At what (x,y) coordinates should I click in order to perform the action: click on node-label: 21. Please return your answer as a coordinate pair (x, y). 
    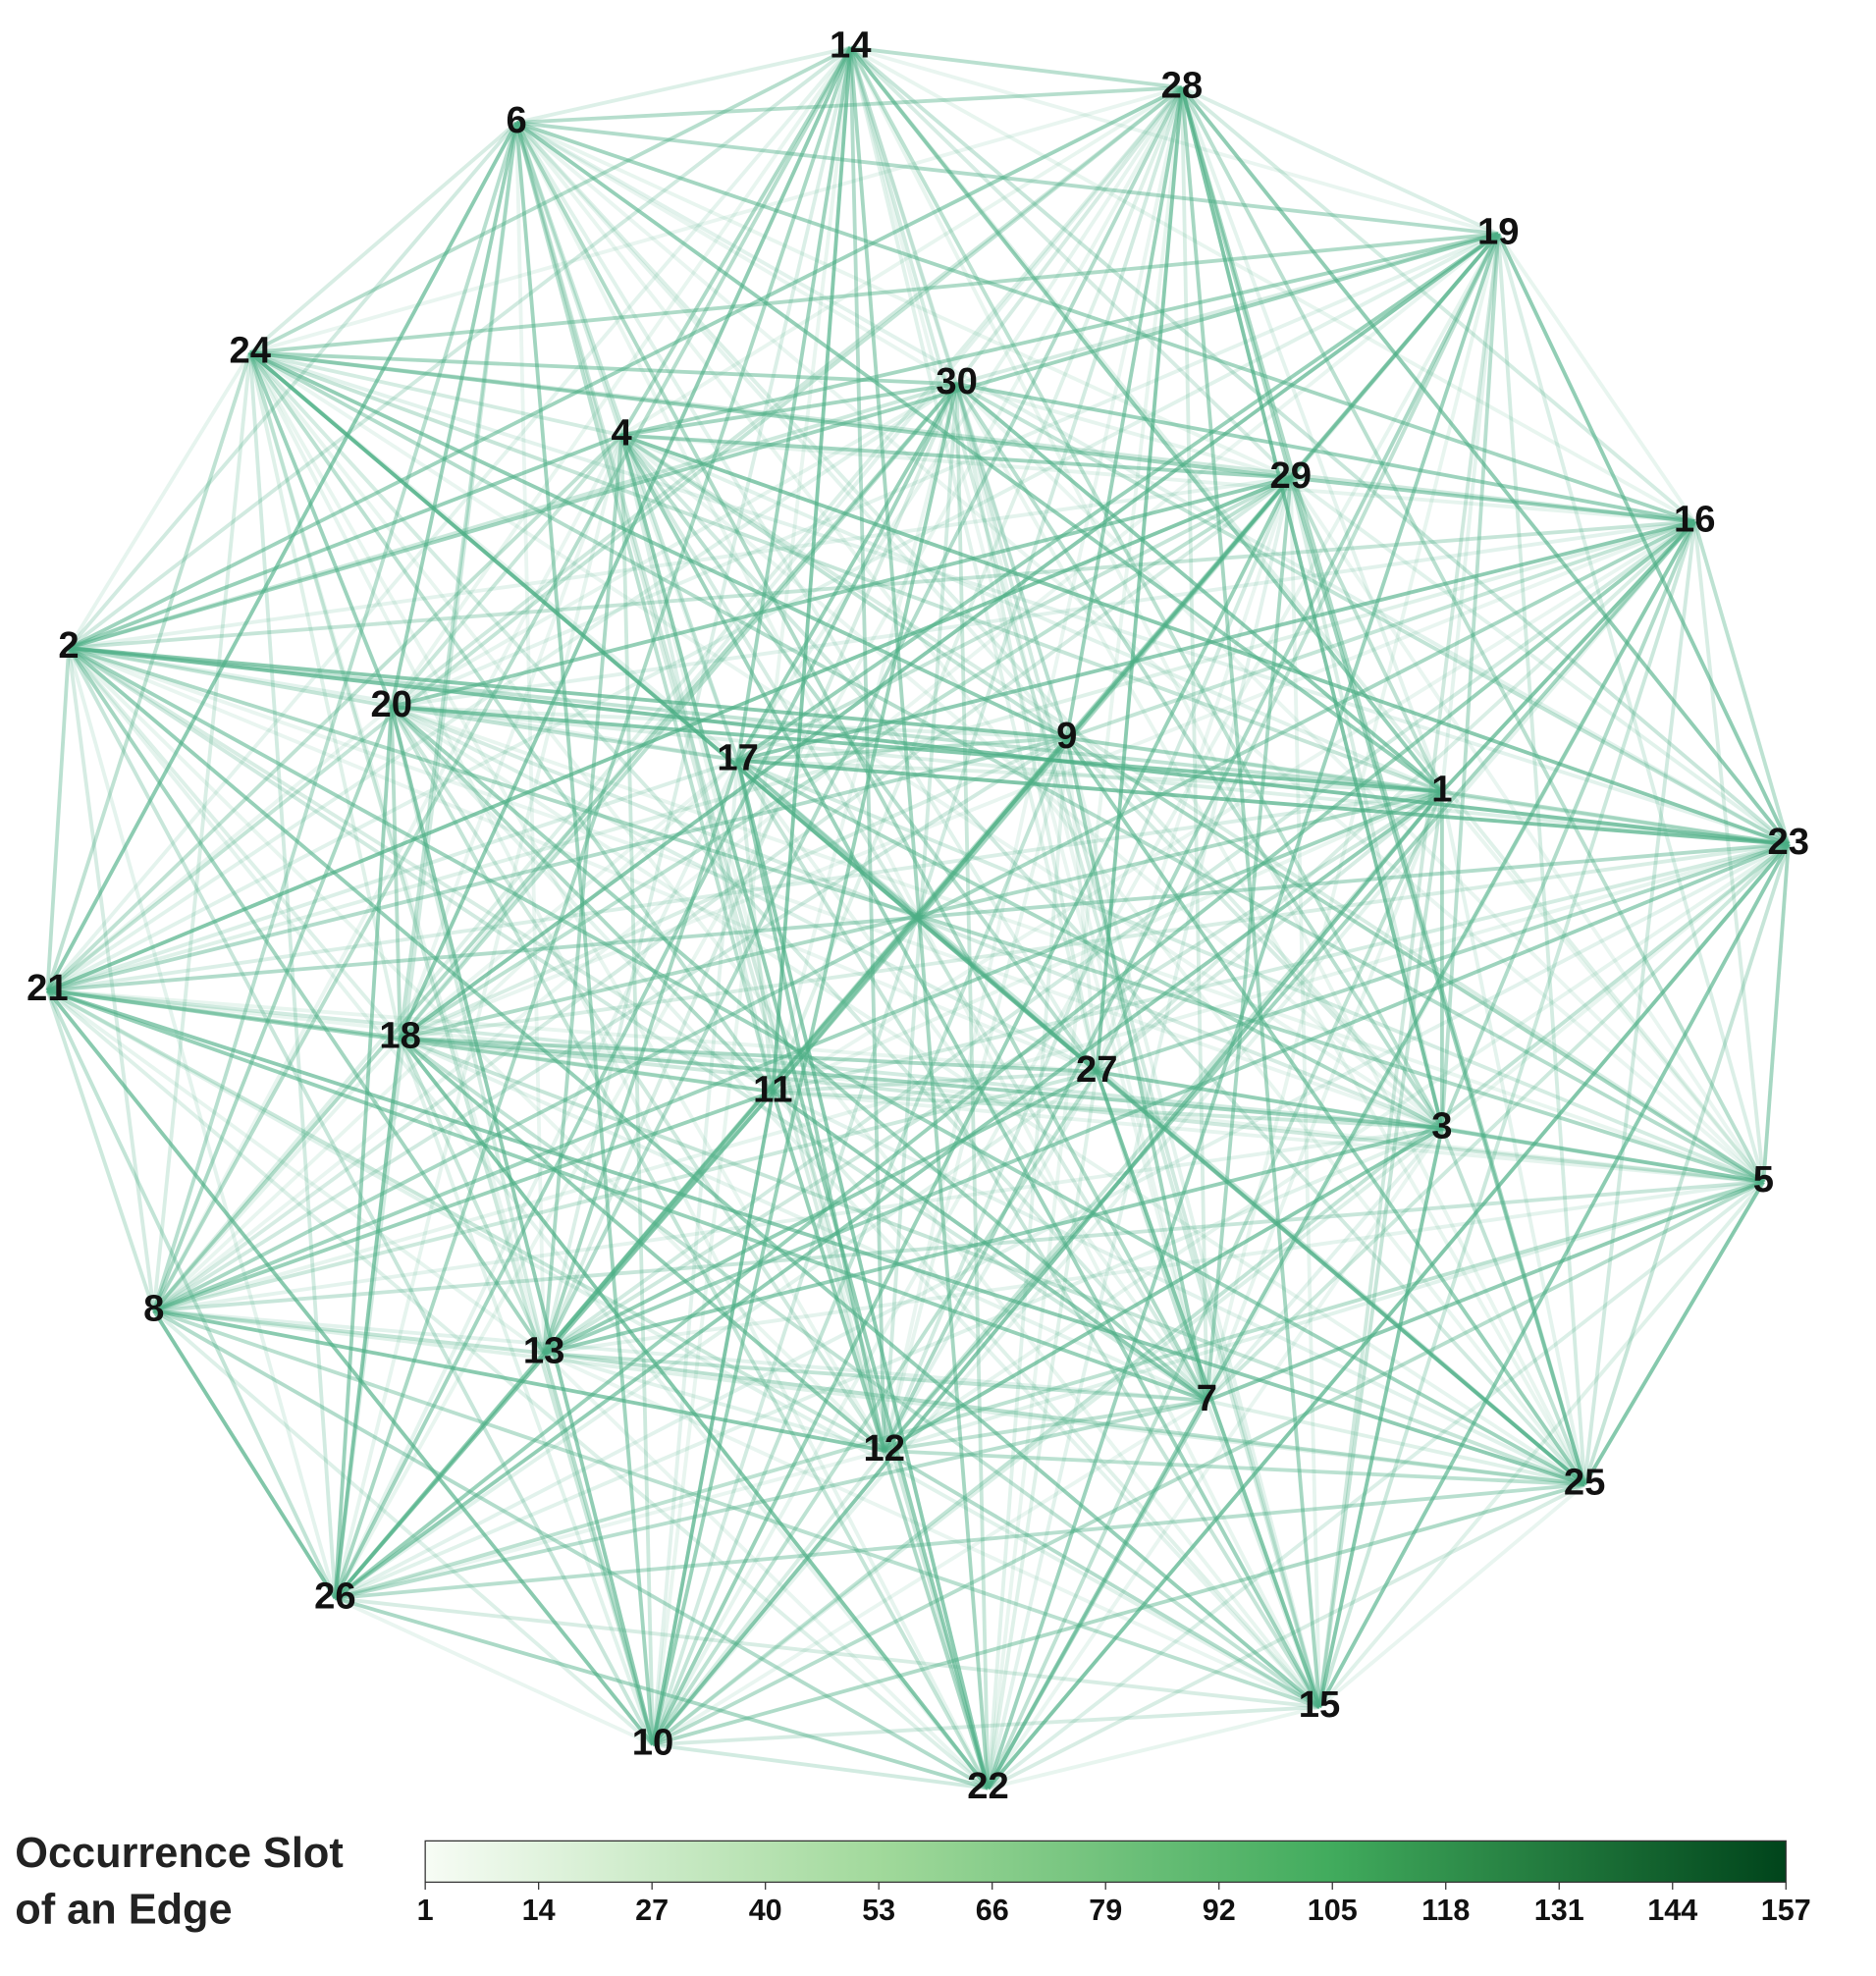
    Looking at the image, I should click on (48, 988).